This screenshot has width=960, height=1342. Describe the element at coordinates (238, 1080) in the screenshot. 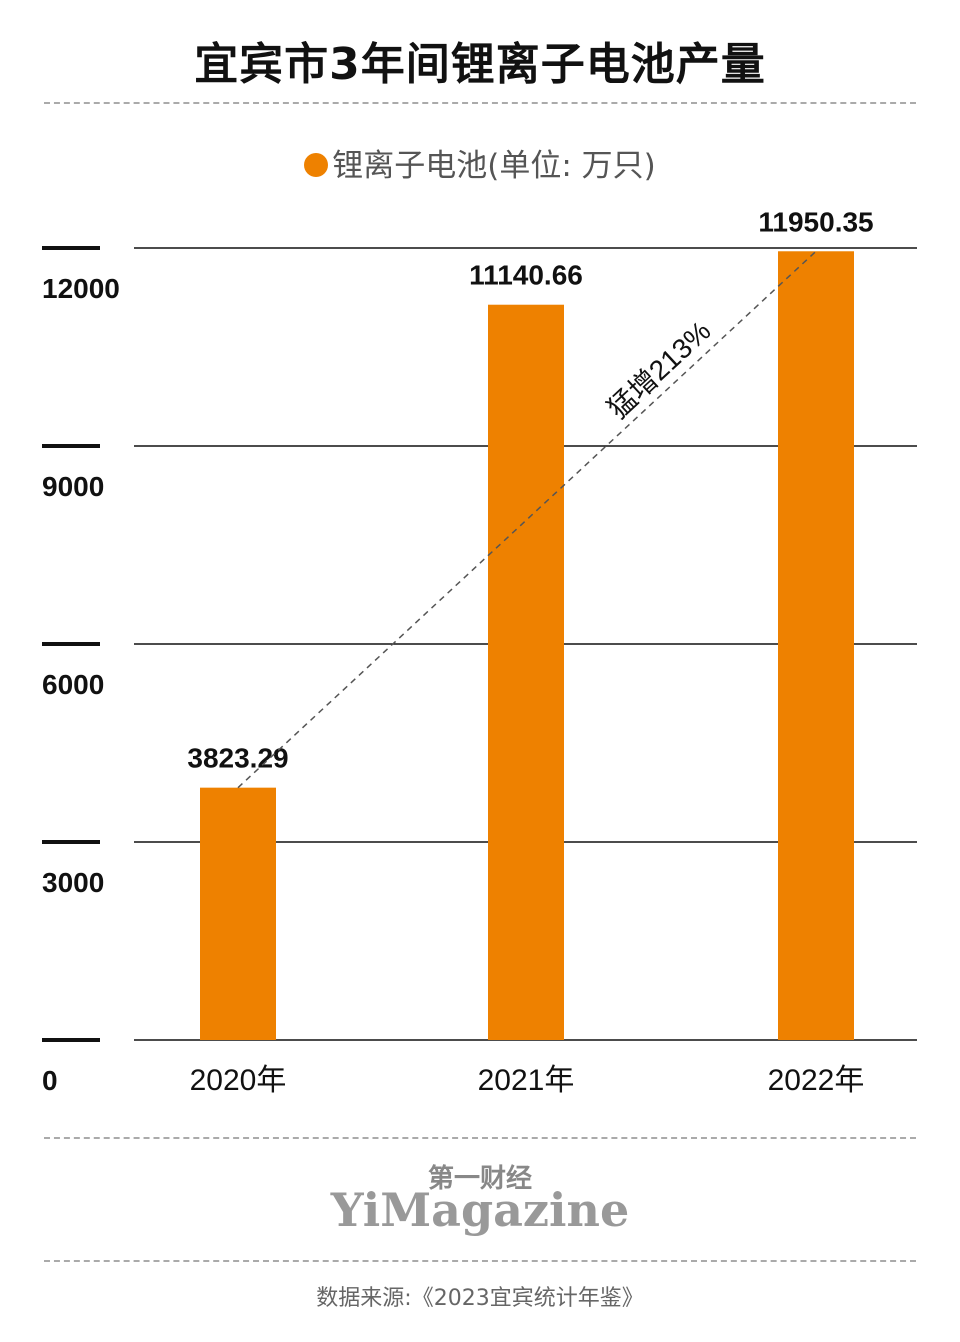

I see `x-tick-label-2020年: 2020年` at that location.